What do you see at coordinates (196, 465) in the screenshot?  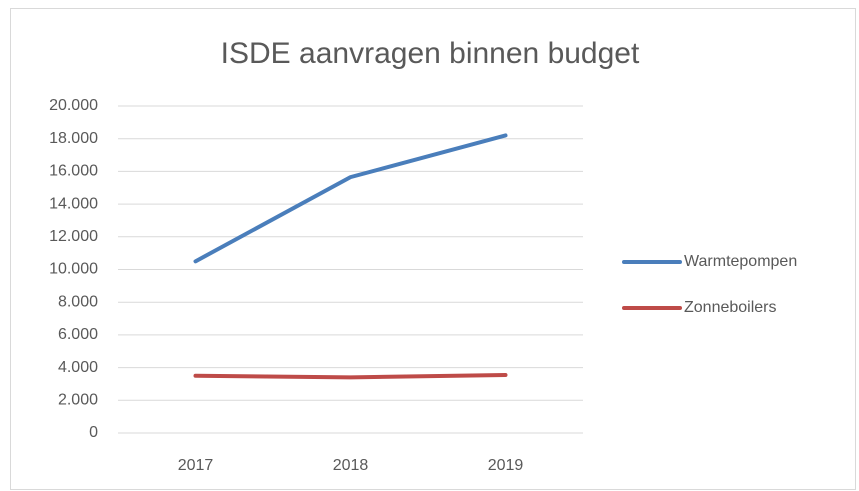 I see `x-tick-label: 2017` at bounding box center [196, 465].